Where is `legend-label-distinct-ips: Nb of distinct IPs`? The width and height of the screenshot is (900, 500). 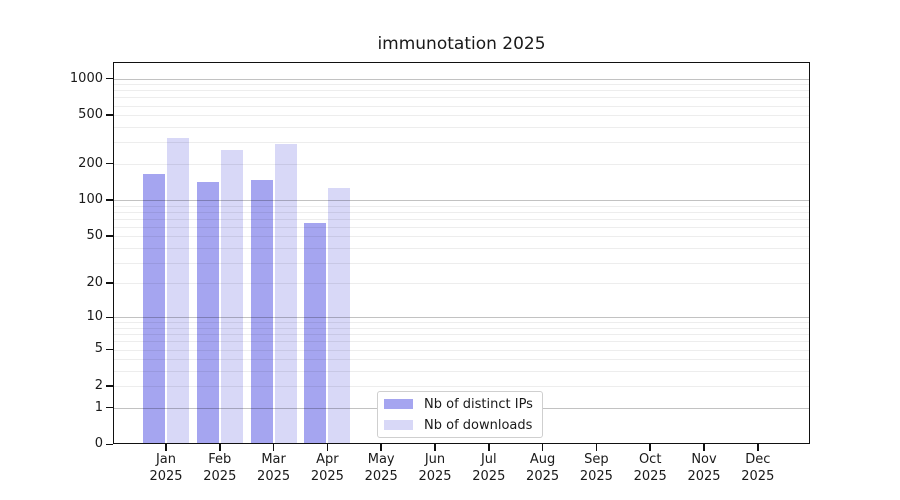 legend-label-distinct-ips: Nb of distinct IPs is located at coordinates (478, 404).